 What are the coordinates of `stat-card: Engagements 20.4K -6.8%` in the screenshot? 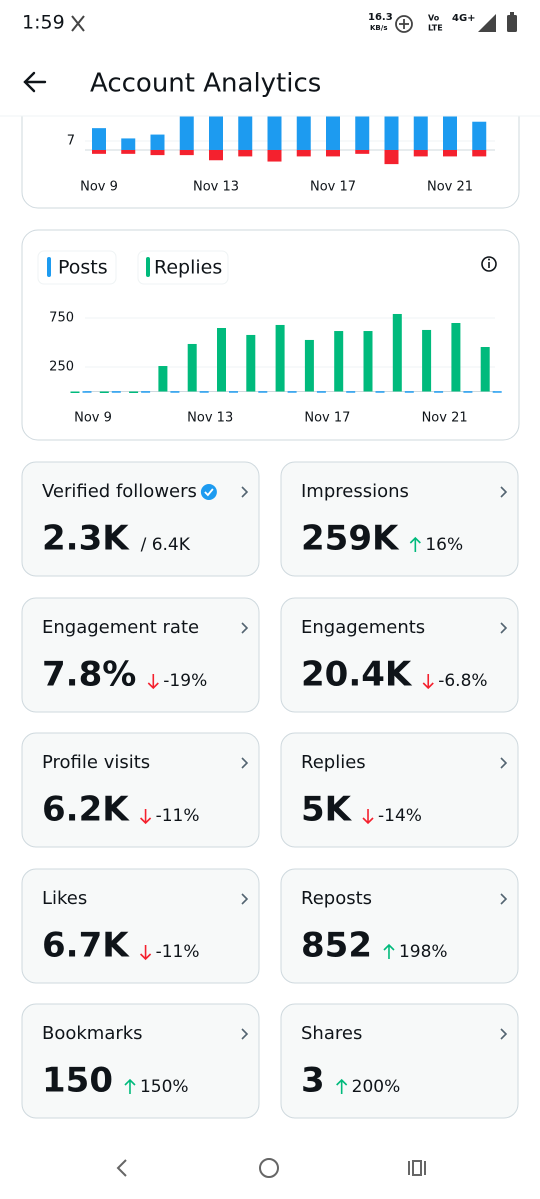 It's located at (399, 655).